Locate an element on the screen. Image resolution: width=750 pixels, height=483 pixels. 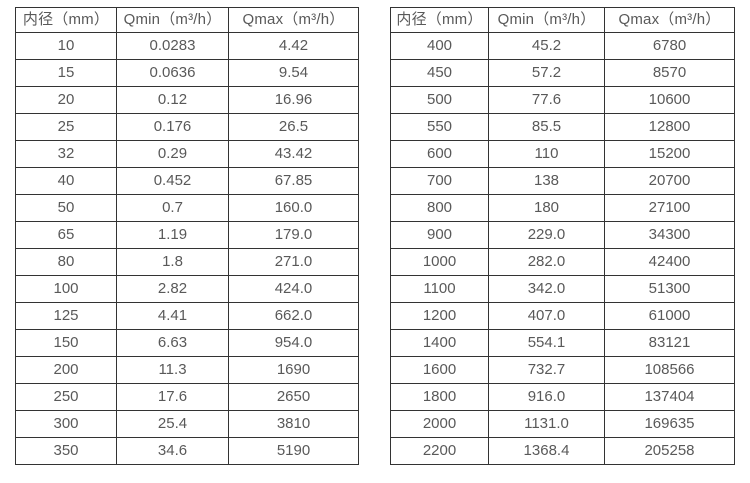
table-row: 150 6.63 954.0 is located at coordinates (187, 343).